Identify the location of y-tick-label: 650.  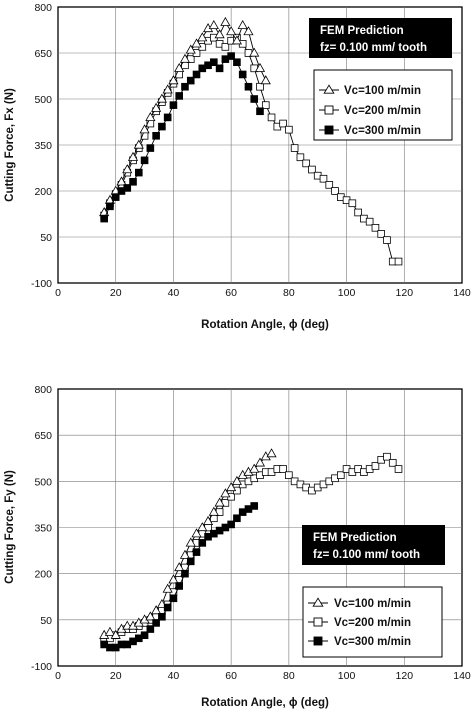
(43, 436).